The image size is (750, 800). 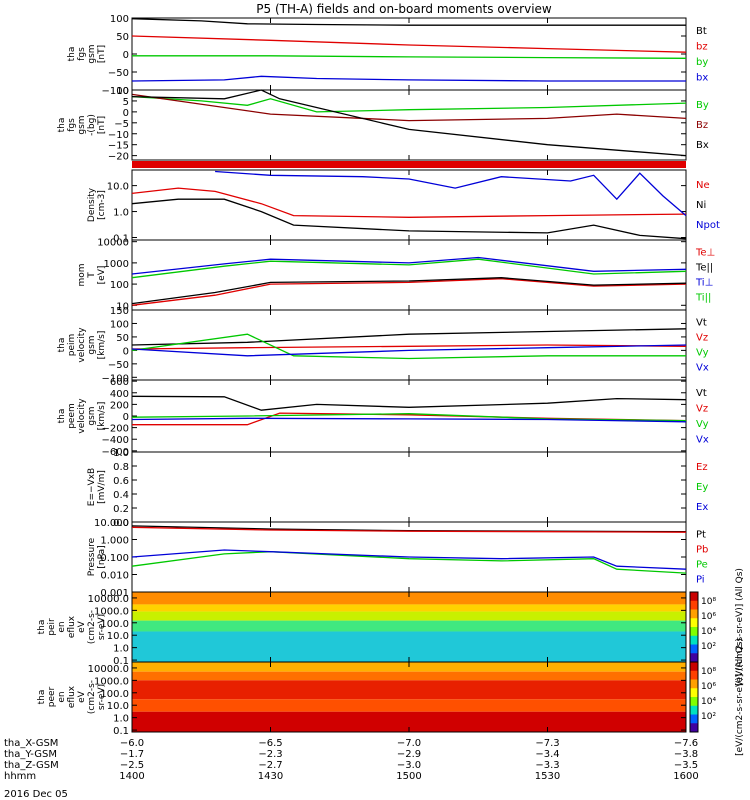 I want to click on y-tick-label: −10, so click(x=118, y=135).